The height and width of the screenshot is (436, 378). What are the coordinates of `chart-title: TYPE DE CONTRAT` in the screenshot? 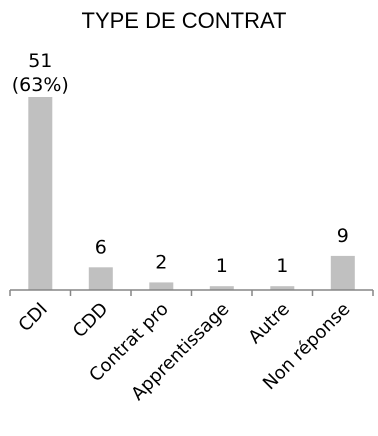 It's located at (184, 20).